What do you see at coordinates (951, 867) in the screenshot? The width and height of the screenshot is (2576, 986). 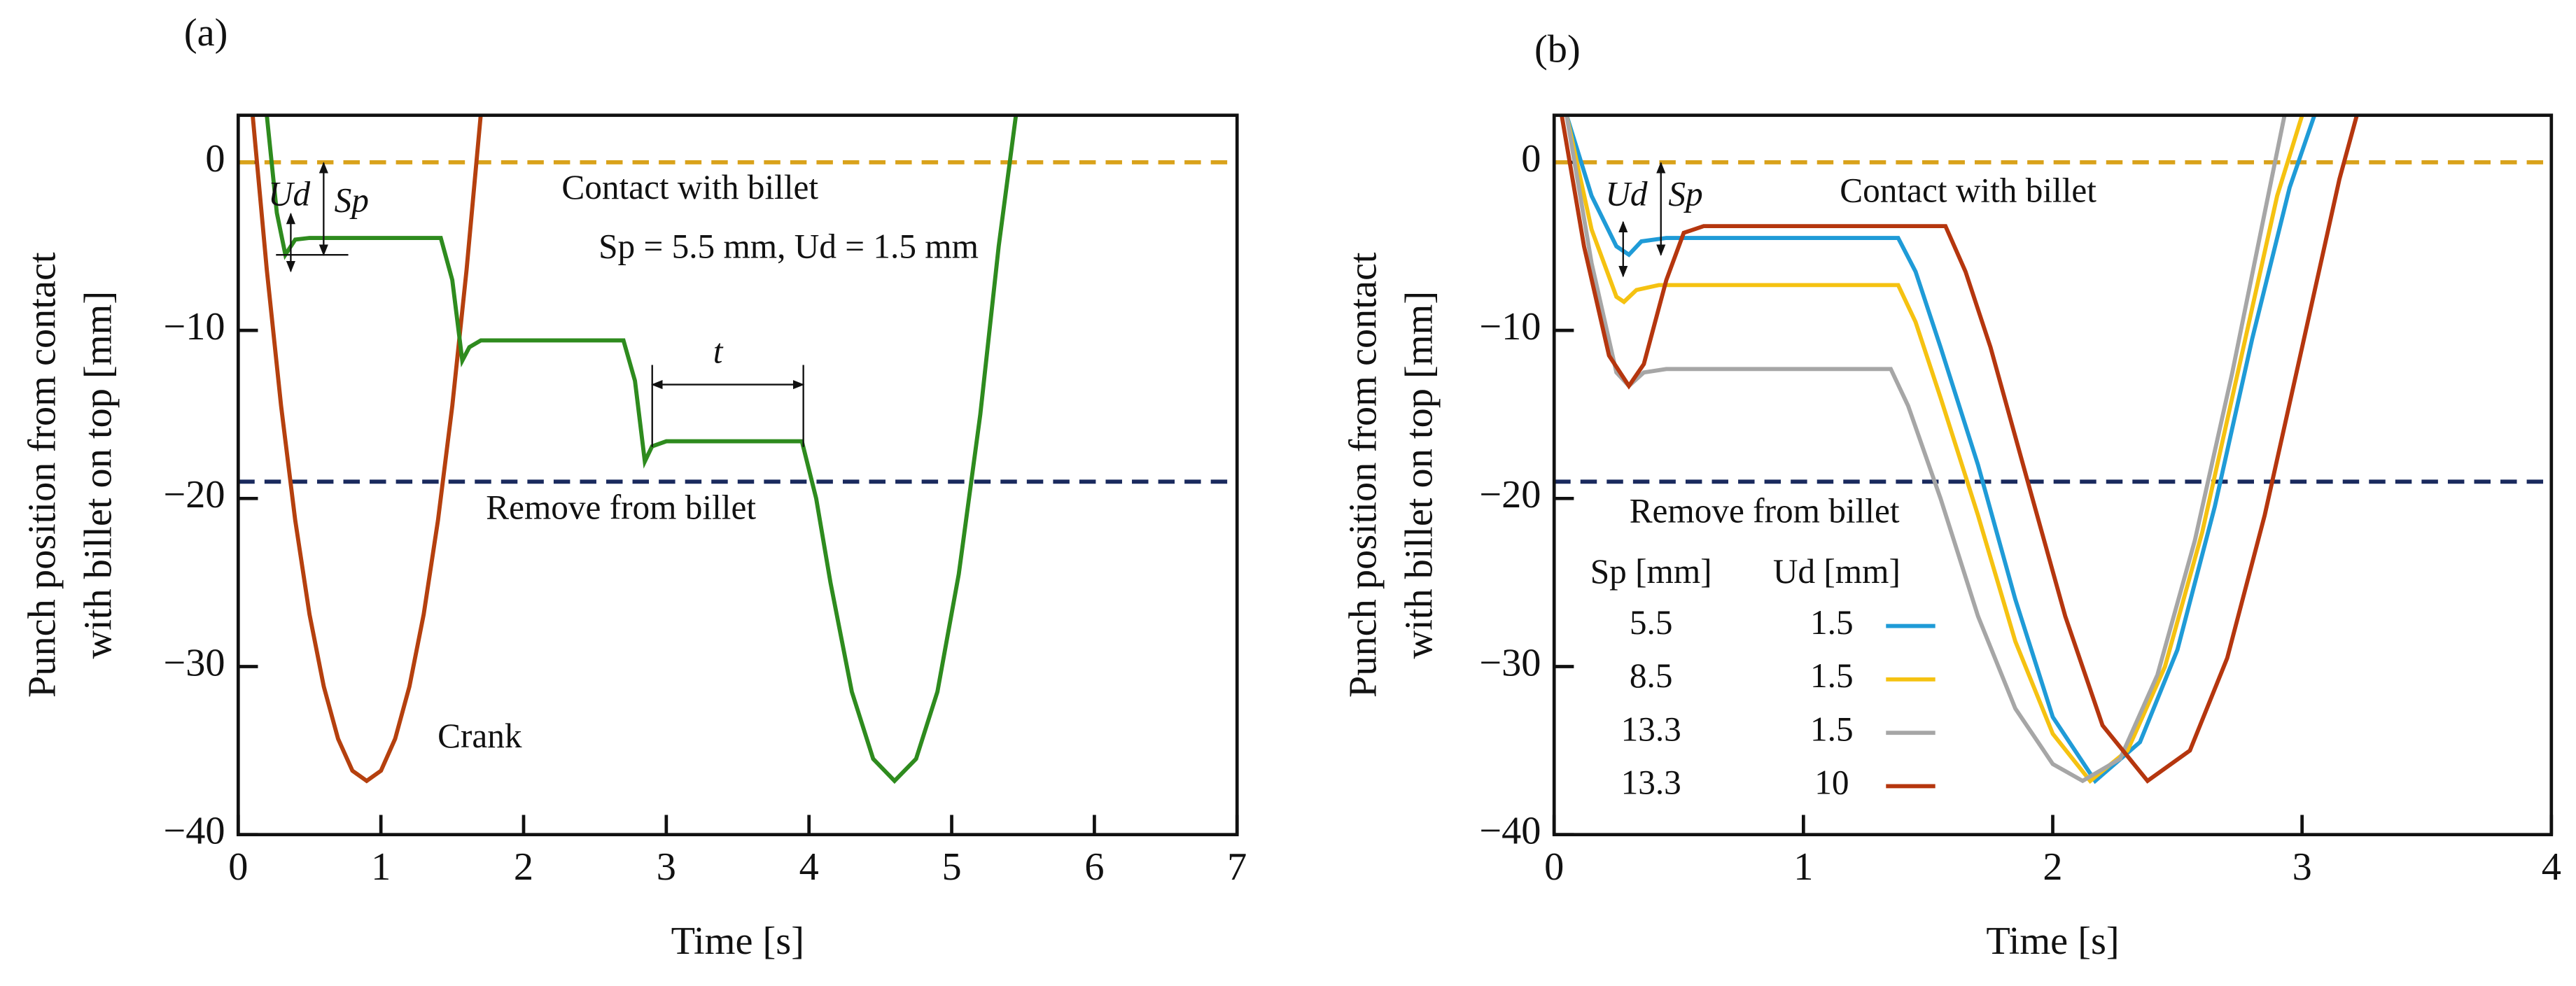 I see `x-tick-label: 5` at bounding box center [951, 867].